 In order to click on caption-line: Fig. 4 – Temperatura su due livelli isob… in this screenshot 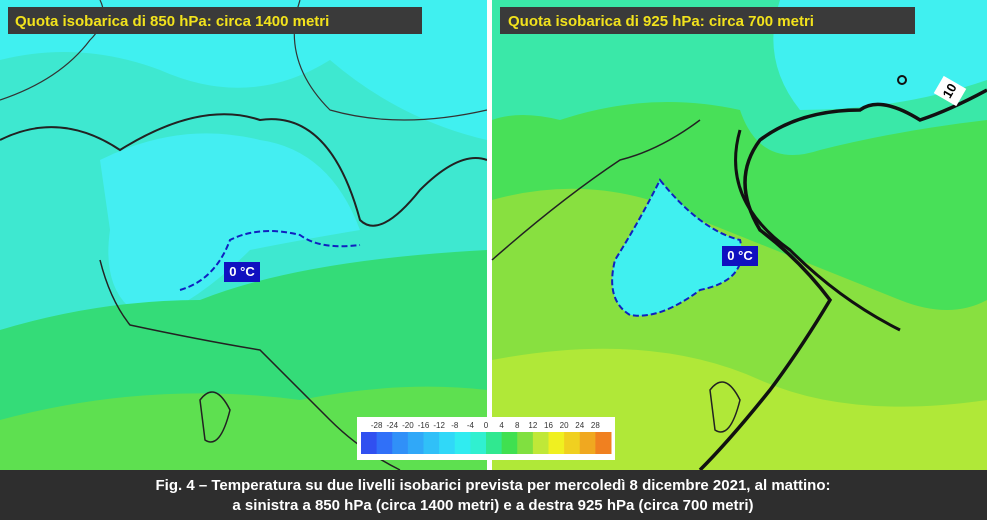, I will do `click(493, 485)`.